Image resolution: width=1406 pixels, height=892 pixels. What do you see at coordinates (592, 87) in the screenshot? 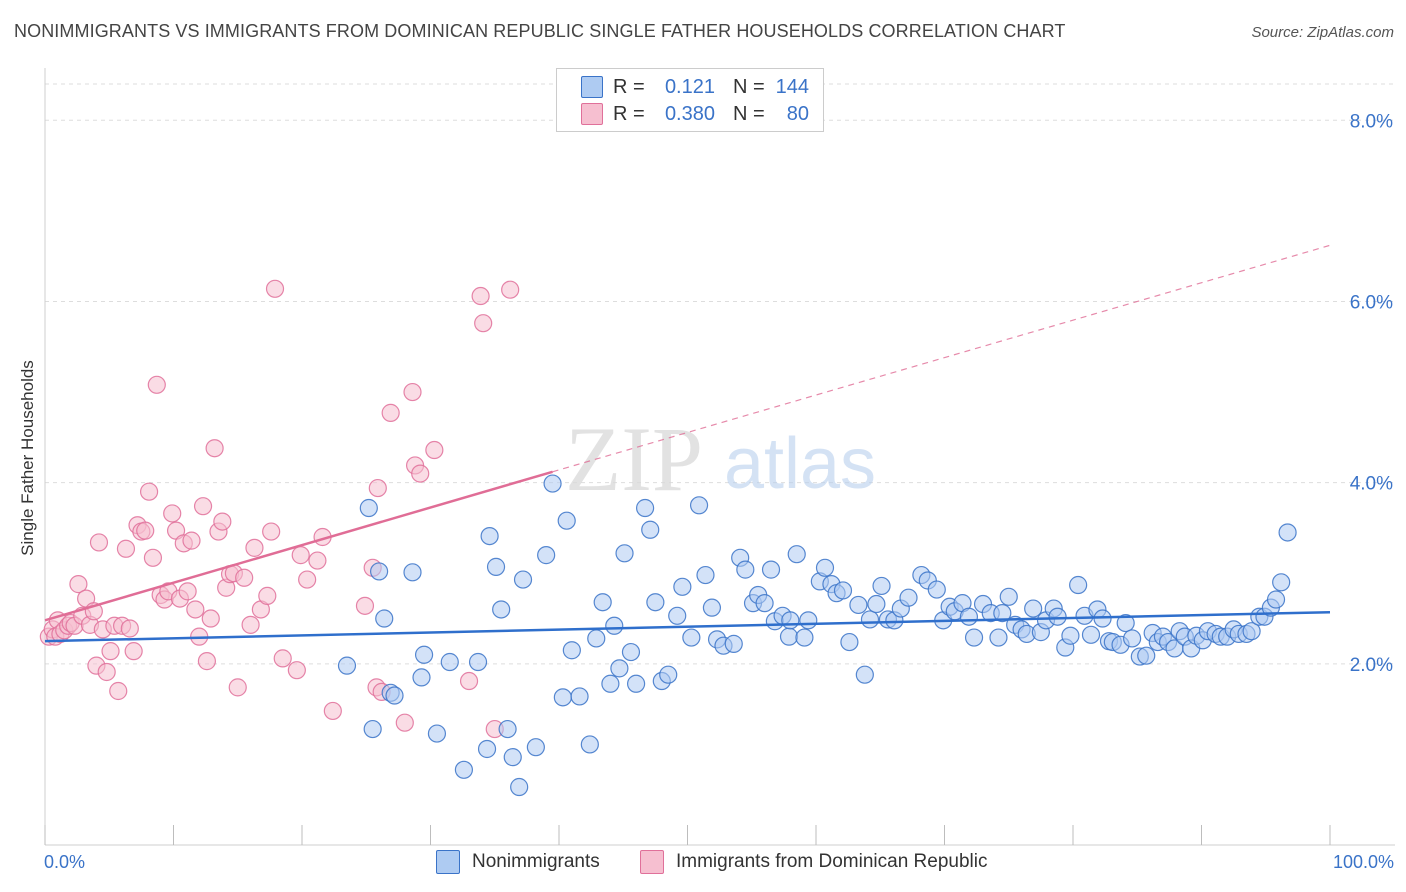
I see `legend-swatch-blue` at bounding box center [592, 87].